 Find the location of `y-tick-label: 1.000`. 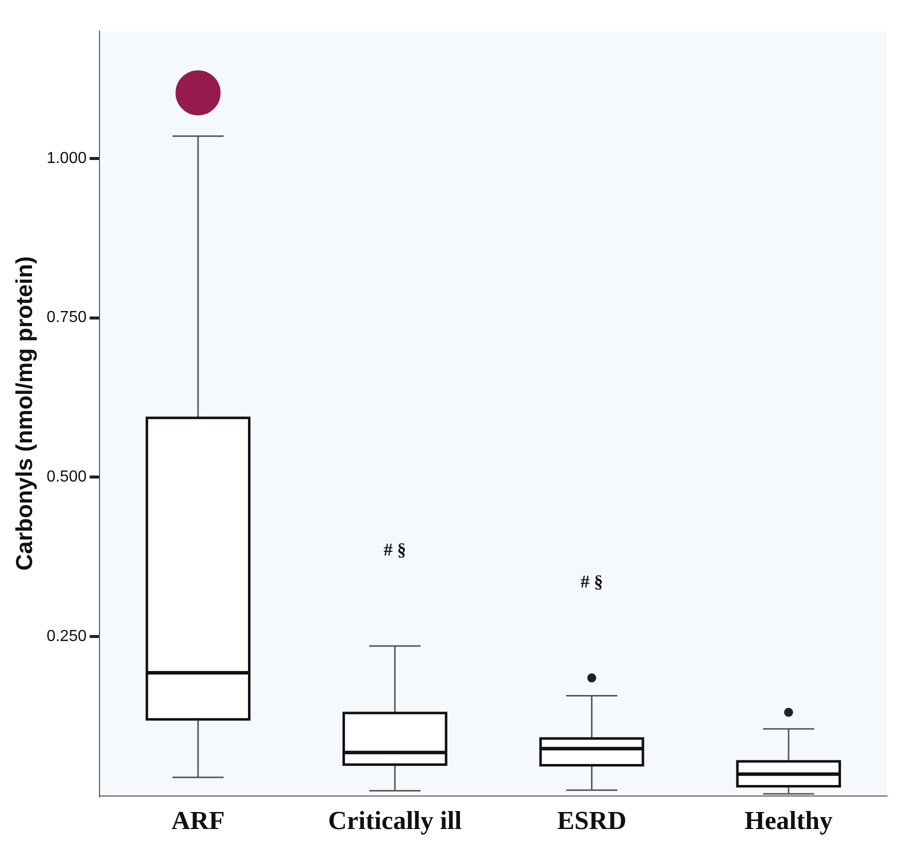

y-tick-label: 1.000 is located at coordinates (66, 158).